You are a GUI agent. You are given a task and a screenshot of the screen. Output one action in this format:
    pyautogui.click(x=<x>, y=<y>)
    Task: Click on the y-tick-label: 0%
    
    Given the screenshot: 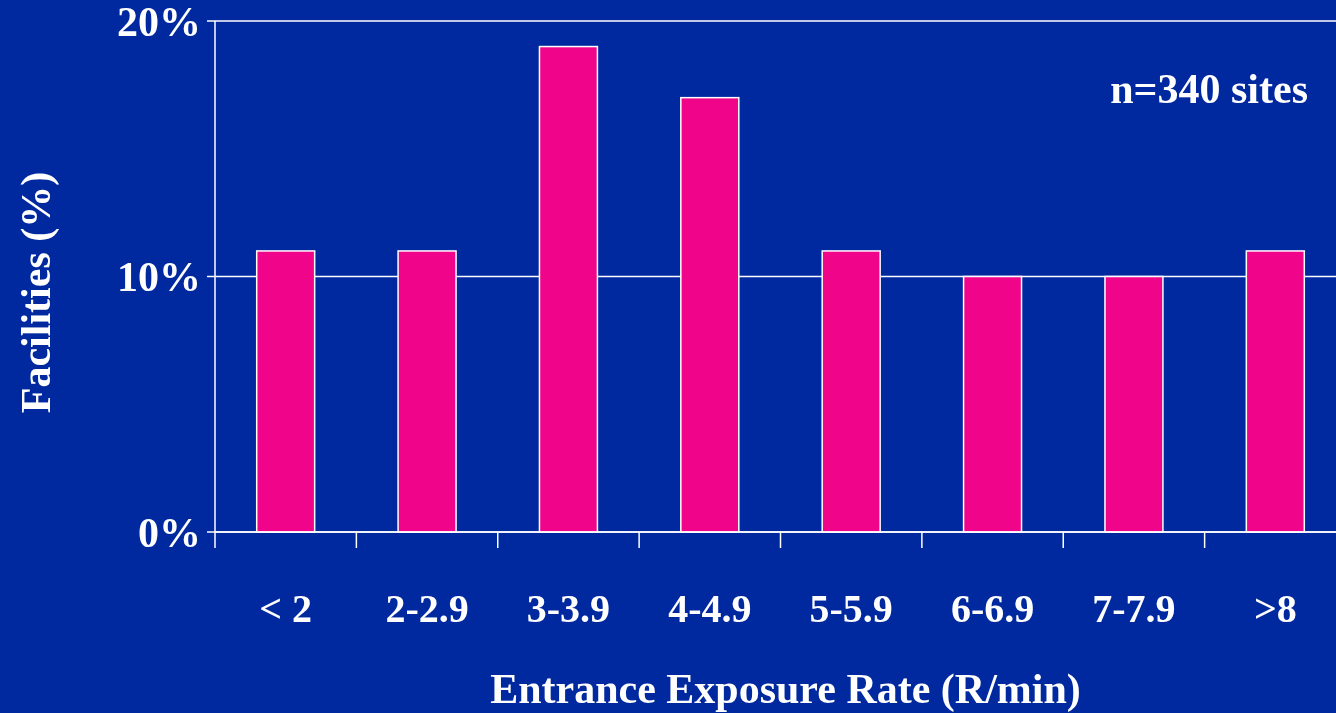 What is the action you would take?
    pyautogui.click(x=169, y=532)
    